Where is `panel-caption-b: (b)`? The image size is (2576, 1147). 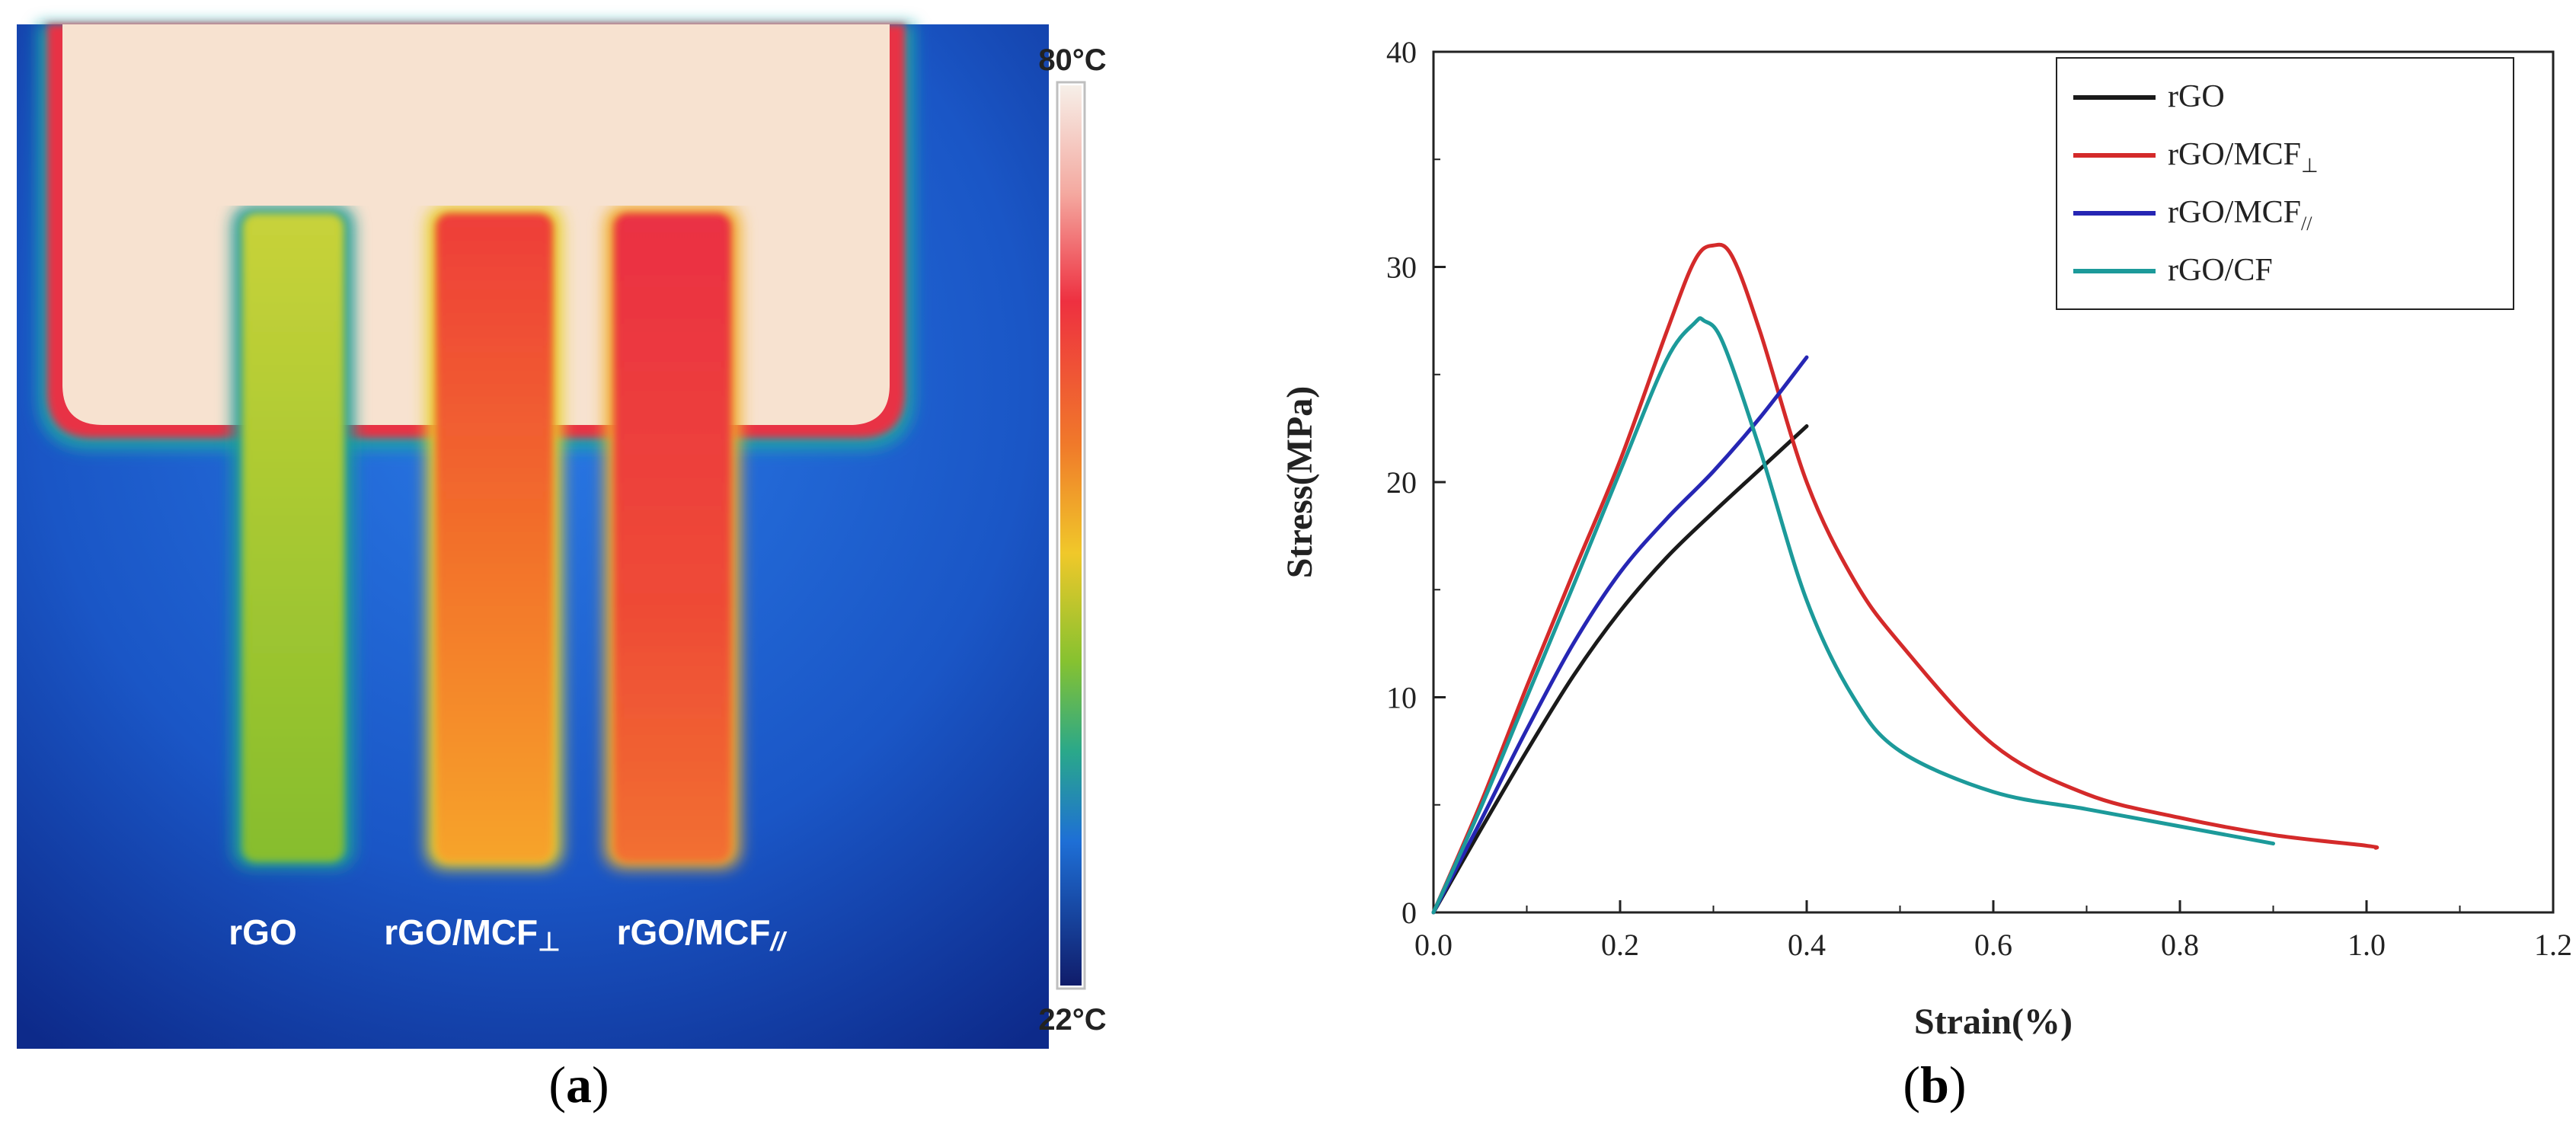
panel-caption-b: (b) is located at coordinates (1935, 1084).